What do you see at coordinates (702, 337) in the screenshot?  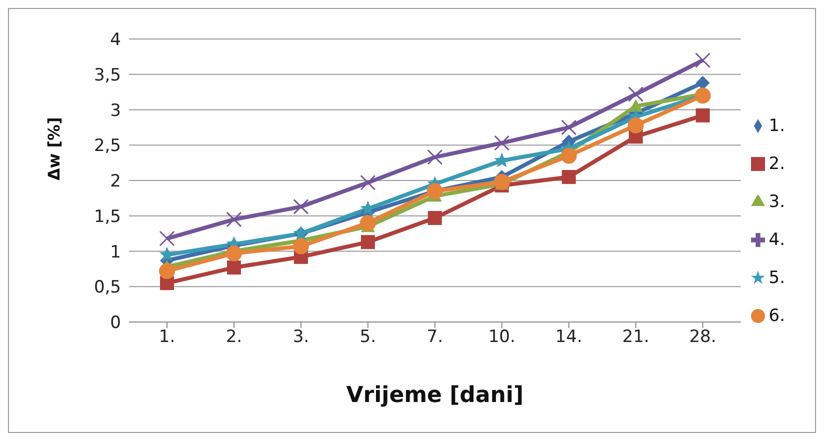 I see `x-tick-label: 28.` at bounding box center [702, 337].